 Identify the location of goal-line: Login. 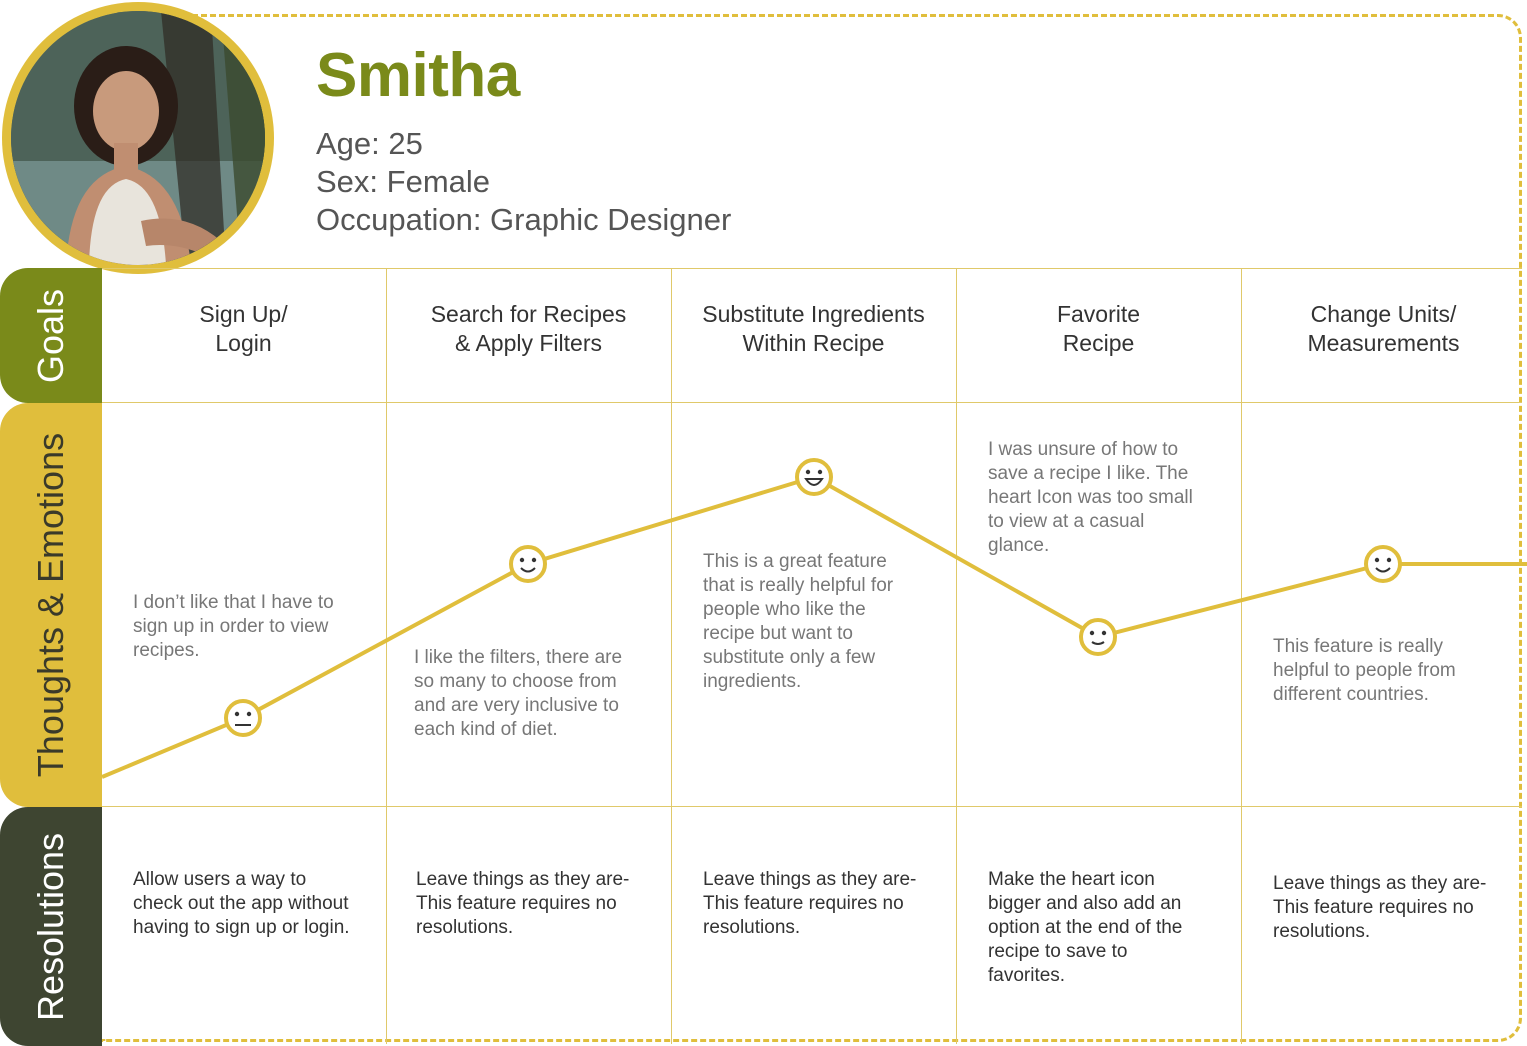
(243, 343).